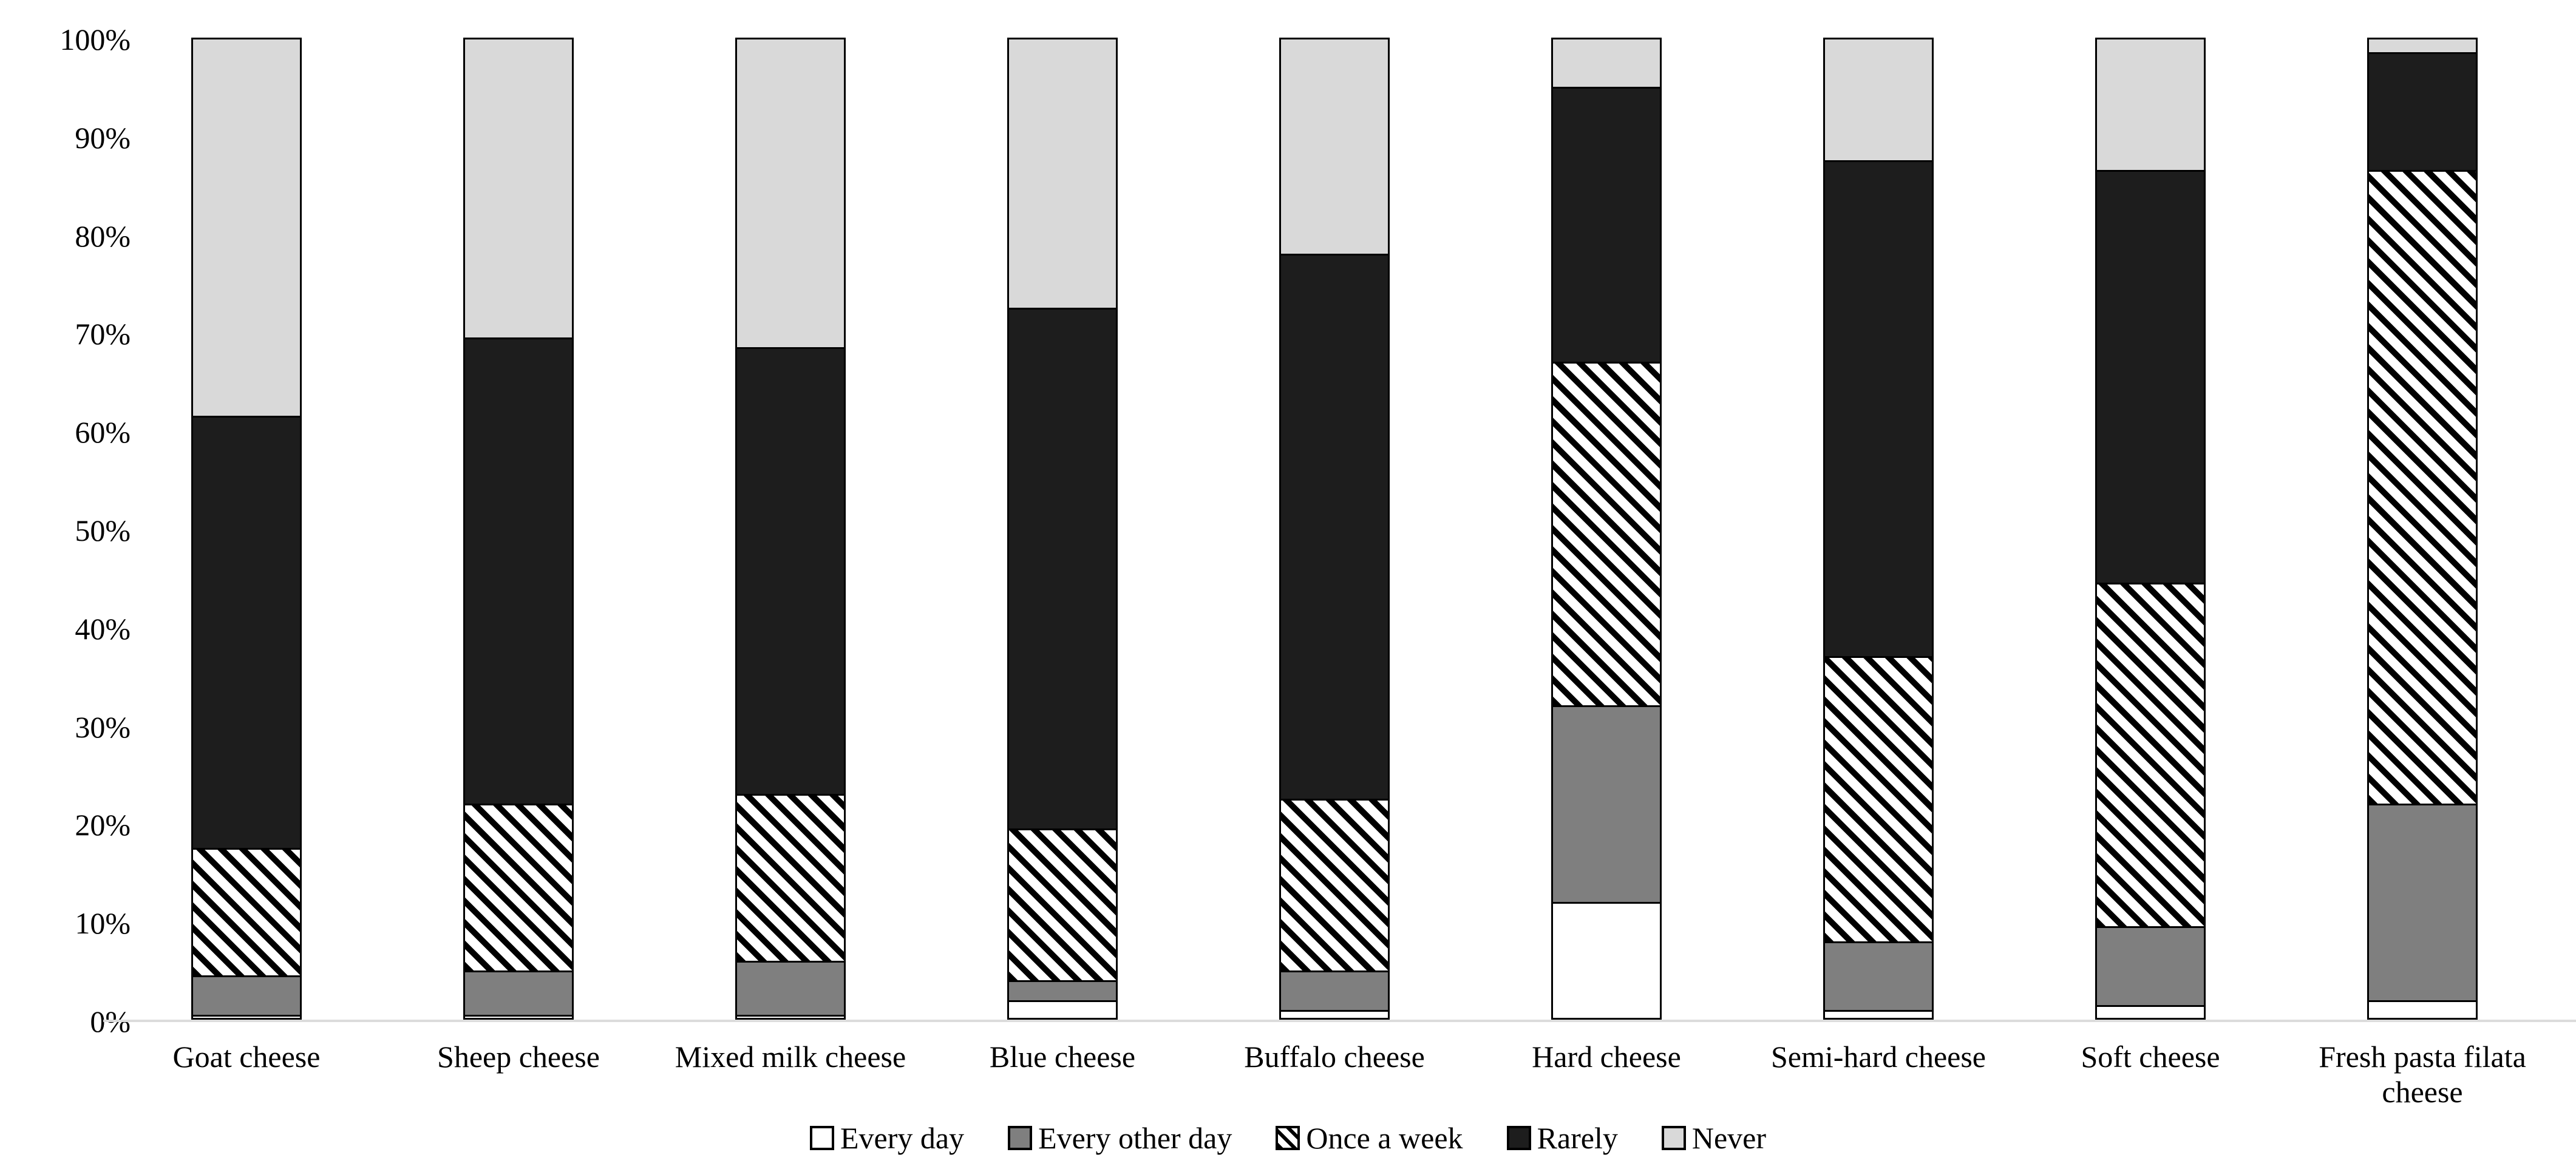  Describe the element at coordinates (902, 1138) in the screenshot. I see `legend-label: Every day` at that location.